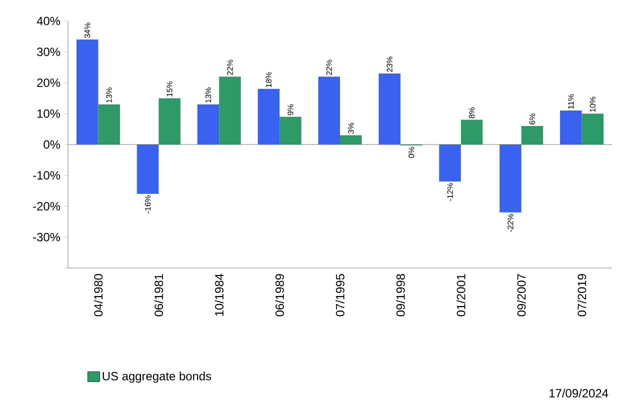  I want to click on x-tick-label: 01/2001, so click(461, 295).